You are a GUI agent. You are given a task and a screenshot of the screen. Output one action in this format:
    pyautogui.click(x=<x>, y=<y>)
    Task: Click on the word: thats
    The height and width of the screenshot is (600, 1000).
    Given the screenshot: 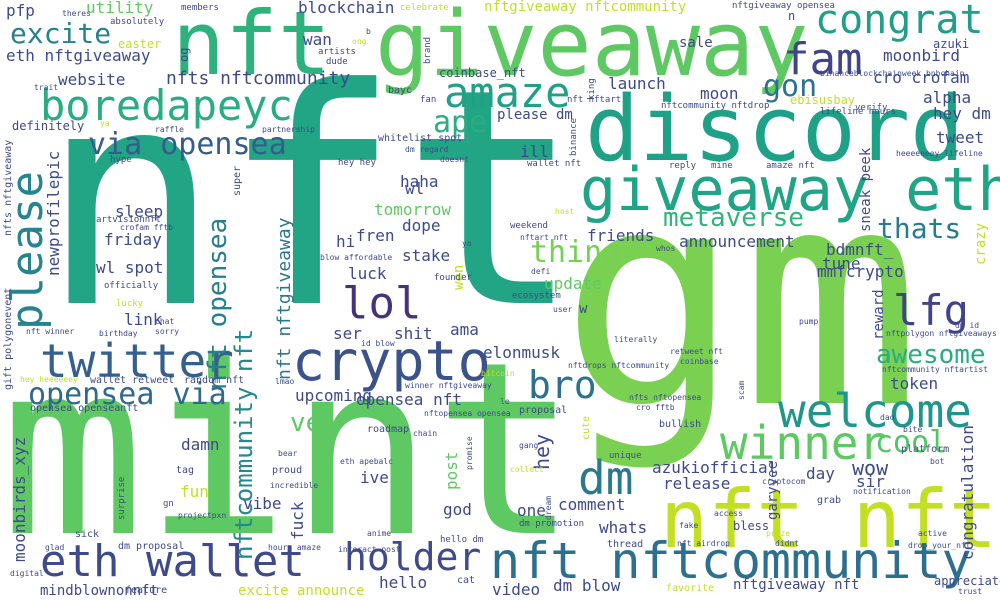 What is the action you would take?
    pyautogui.click(x=919, y=228)
    